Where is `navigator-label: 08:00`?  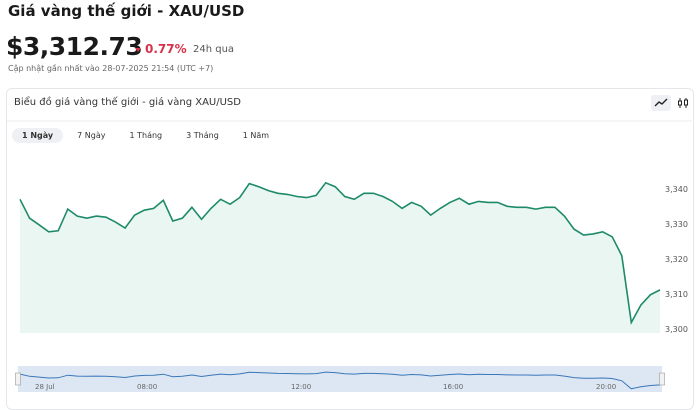 navigator-label: 08:00 is located at coordinates (147, 387).